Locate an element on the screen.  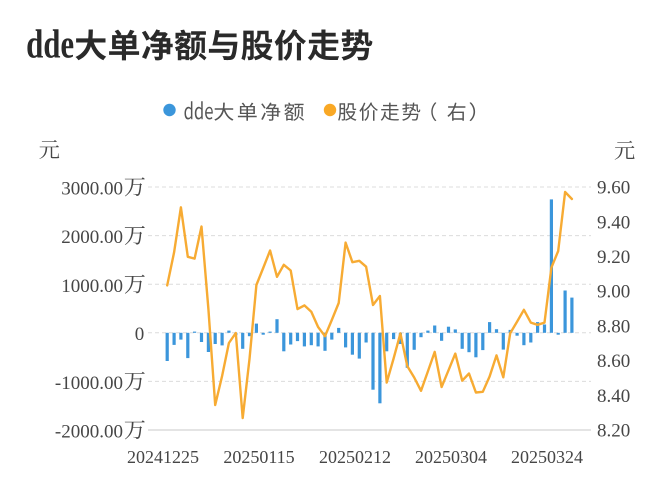
svg-text: 9.00 is located at coordinates (613, 292).